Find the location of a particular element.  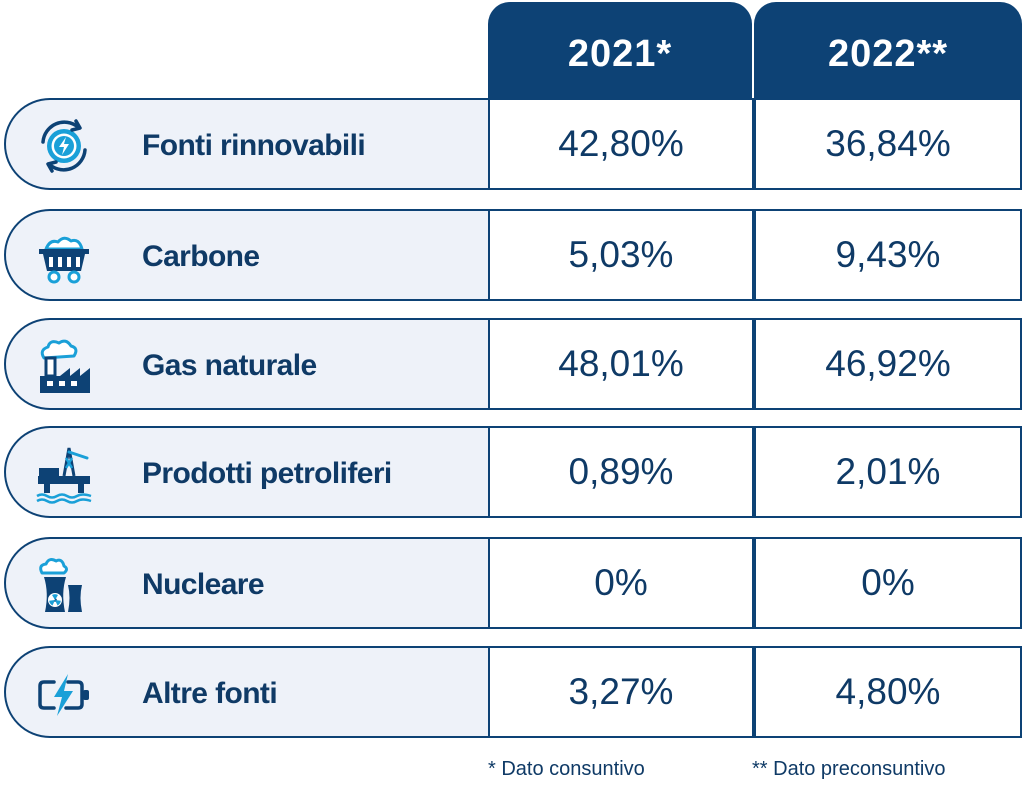

value-cell-2021: 0,89% is located at coordinates (621, 472).